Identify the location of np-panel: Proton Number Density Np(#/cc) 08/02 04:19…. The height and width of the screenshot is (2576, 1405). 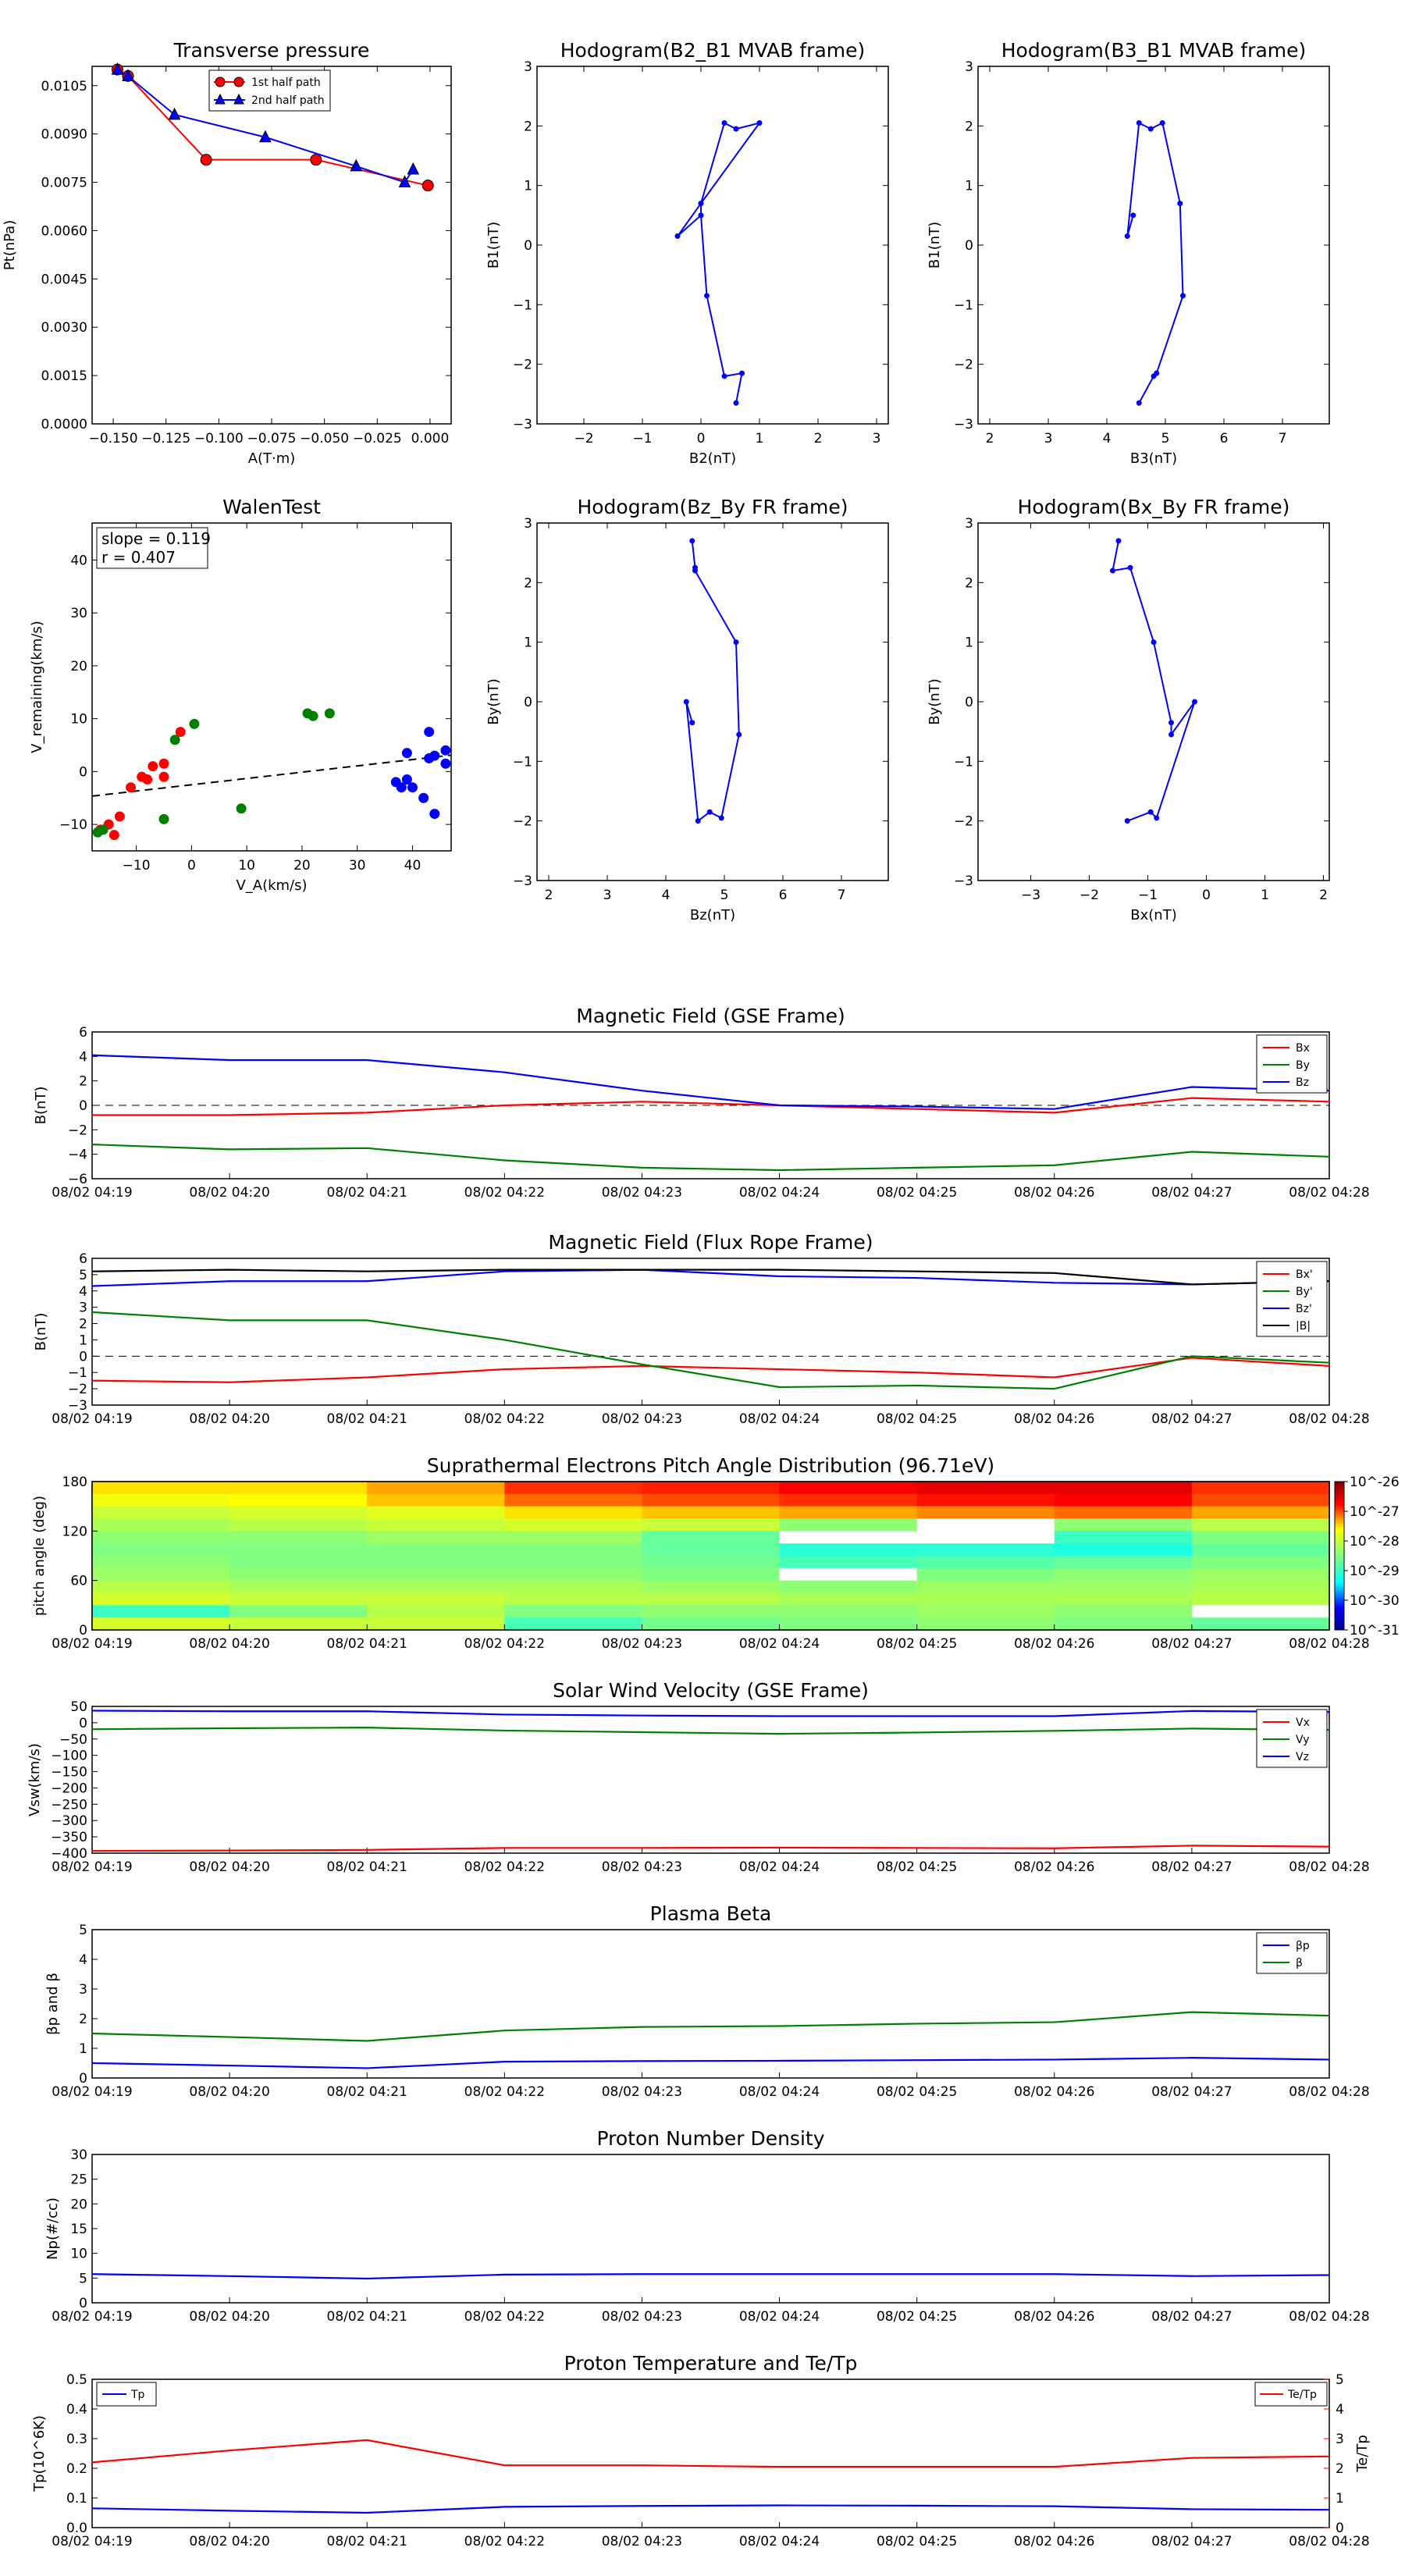
(707, 2226).